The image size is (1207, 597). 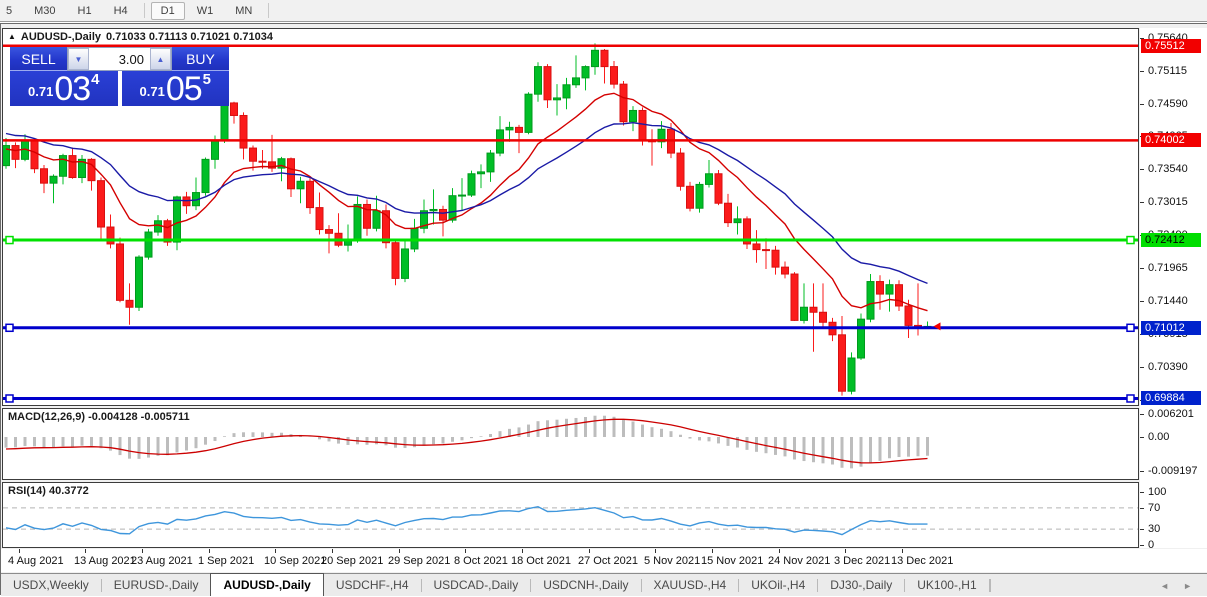 I want to click on price-tick-label: 0.73015, so click(x=1168, y=202).